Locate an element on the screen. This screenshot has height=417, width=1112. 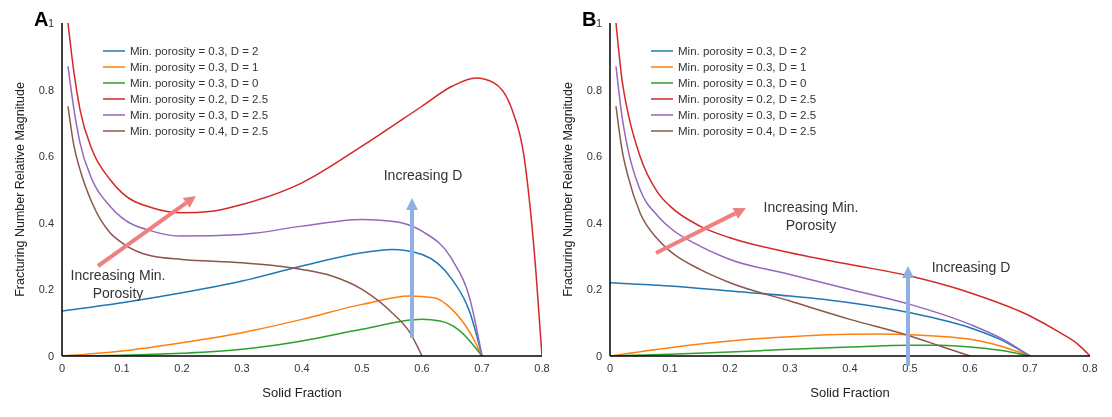
chart-title: A is located at coordinates (41, 19).